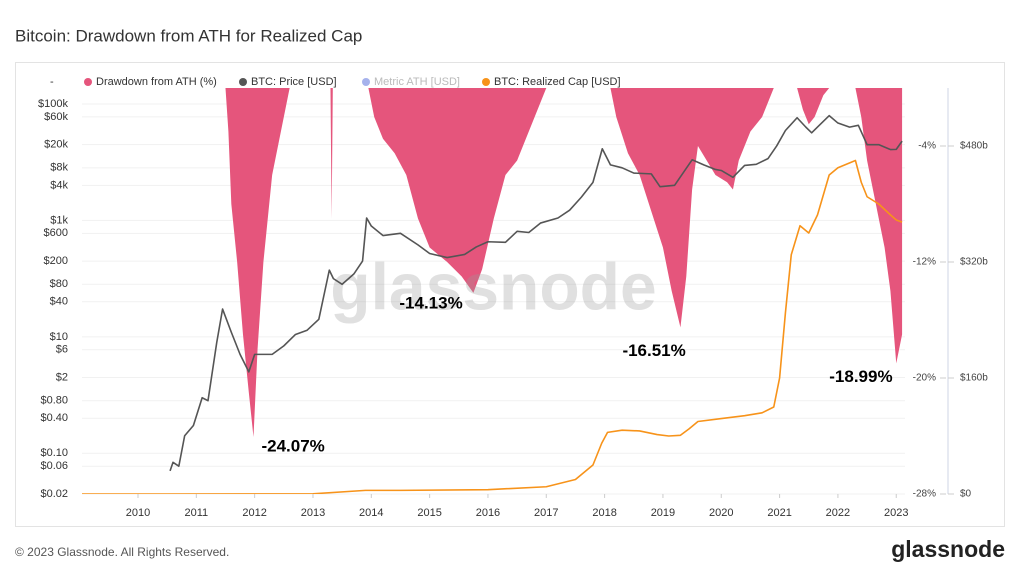 The image size is (1024, 575). Describe the element at coordinates (59, 220) in the screenshot. I see `y-tick-label: $1k` at that location.